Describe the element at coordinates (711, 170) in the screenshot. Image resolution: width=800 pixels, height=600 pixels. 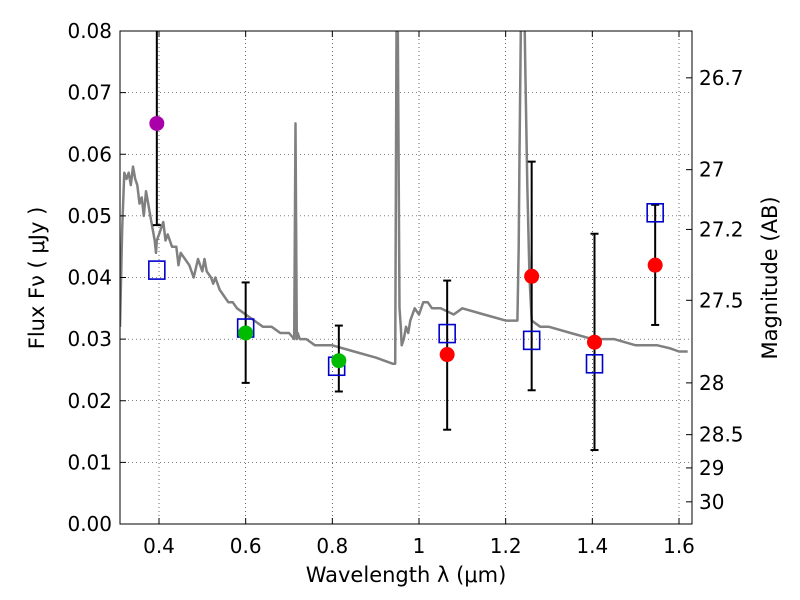
I see `mag-tick-label: 27` at that location.